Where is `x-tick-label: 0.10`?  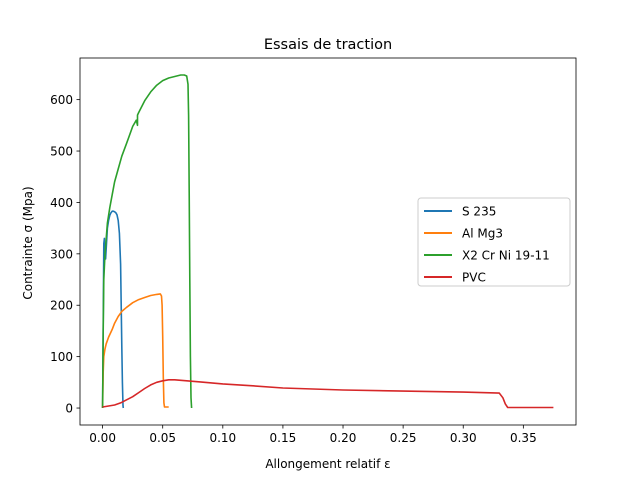 x-tick-label: 0.10 is located at coordinates (222, 438).